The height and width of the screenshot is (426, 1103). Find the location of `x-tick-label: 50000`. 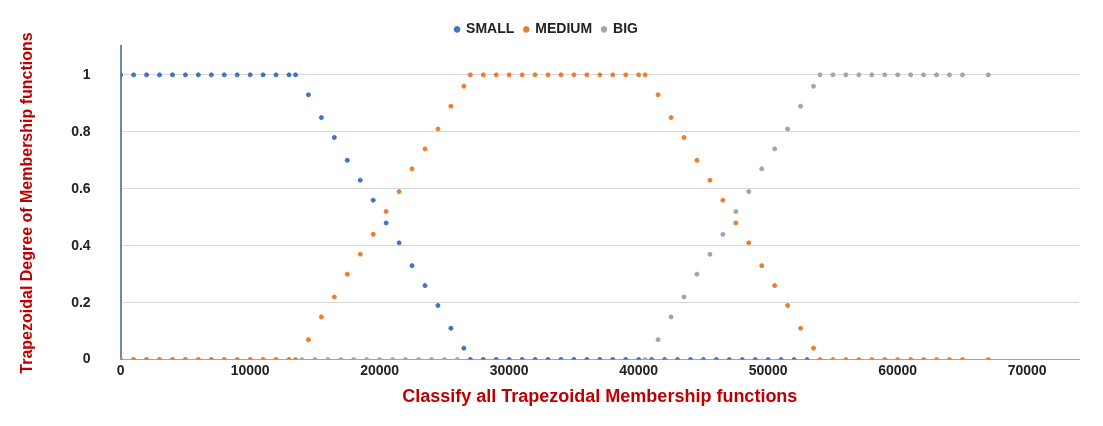

x-tick-label: 50000 is located at coordinates (768, 369).